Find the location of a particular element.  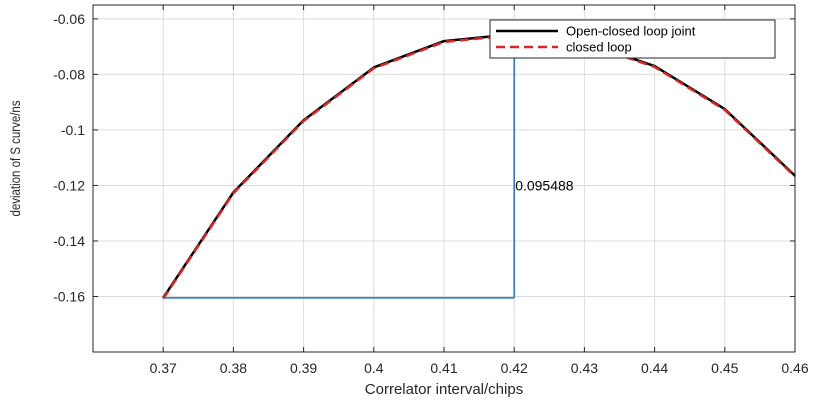

y-tick-label: -0.1 is located at coordinates (73, 130).